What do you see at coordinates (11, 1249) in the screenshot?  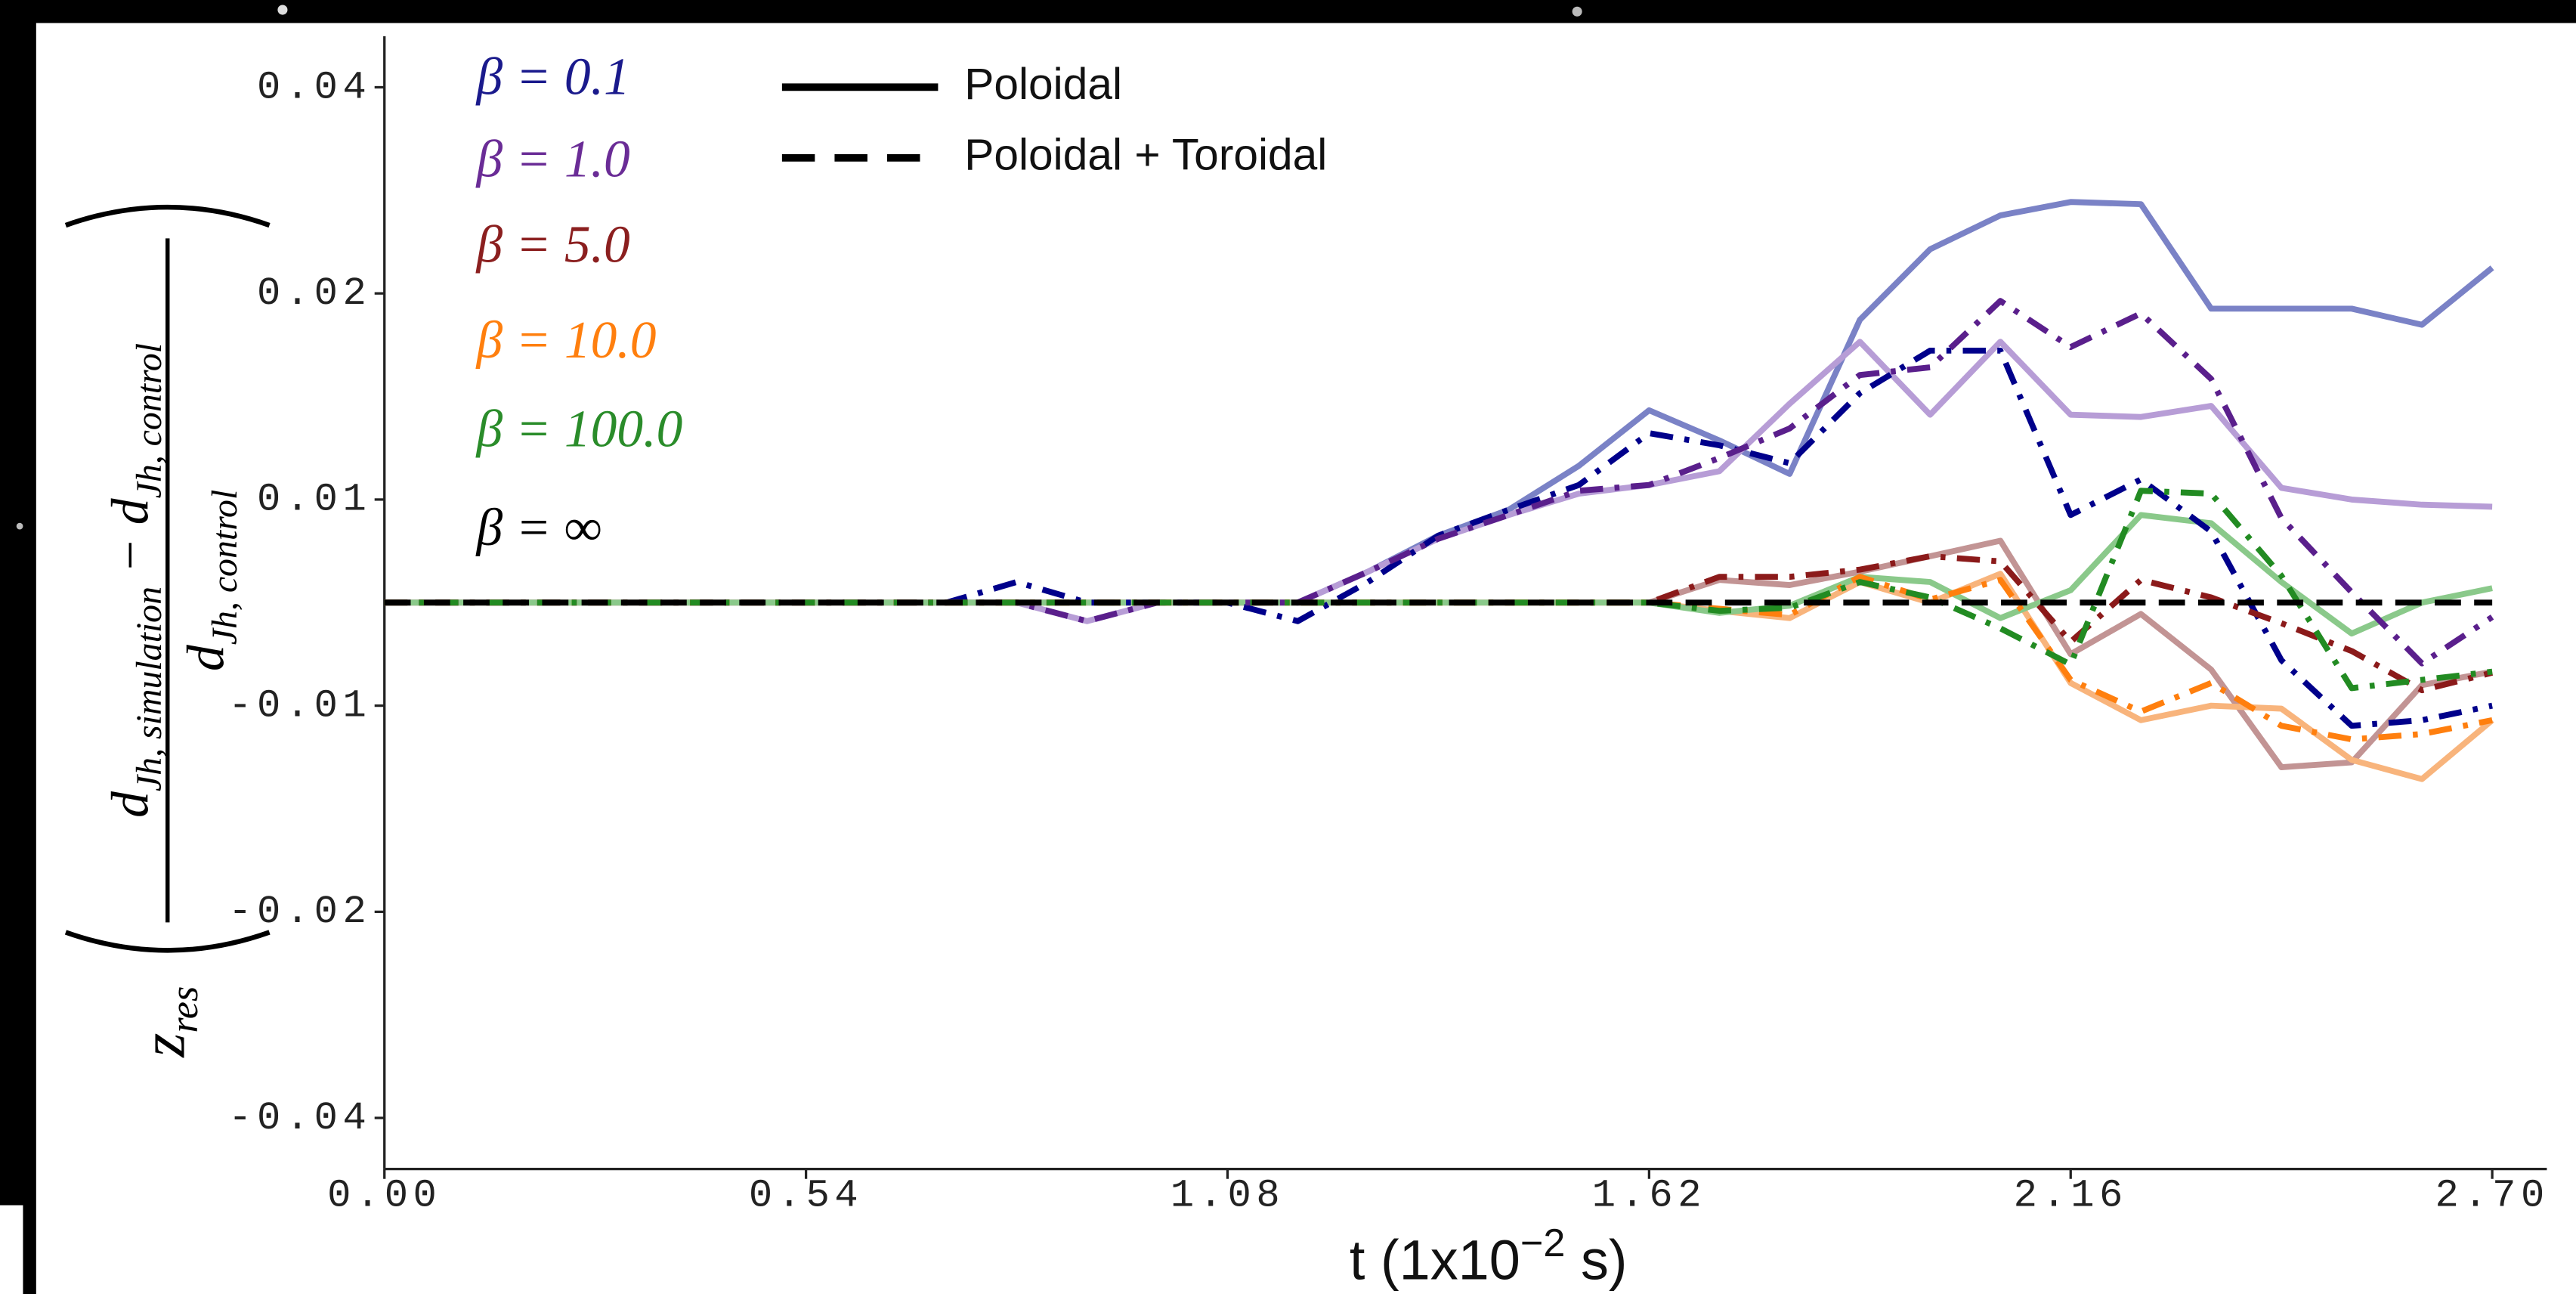 I see `panel-corner` at bounding box center [11, 1249].